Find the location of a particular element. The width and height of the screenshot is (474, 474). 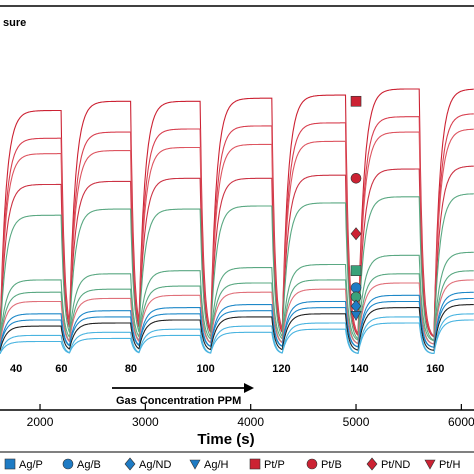

legend-item-3: Ag/H is located at coordinates (209, 465).